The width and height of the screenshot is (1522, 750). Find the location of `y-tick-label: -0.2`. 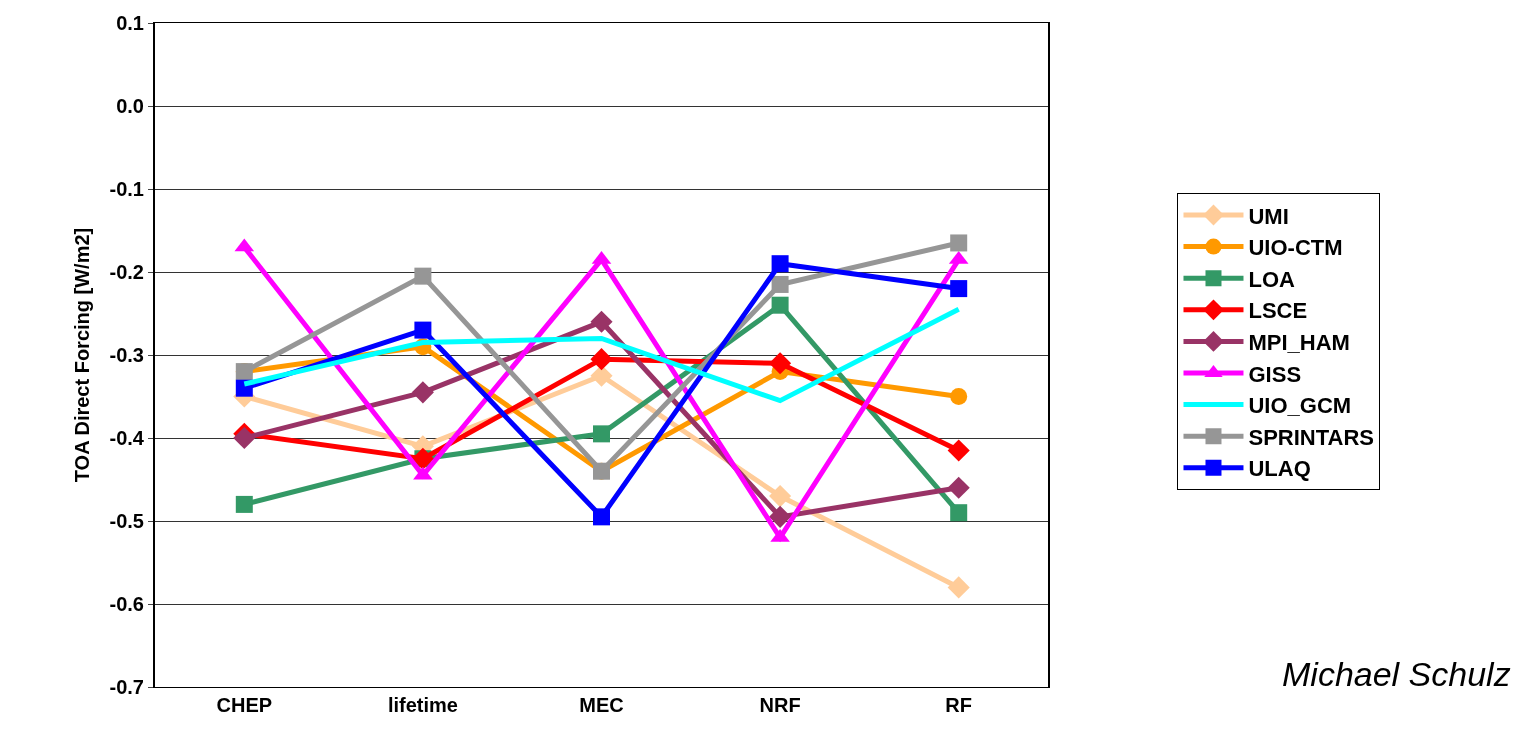

y-tick-label: -0.2 is located at coordinates (126, 272).